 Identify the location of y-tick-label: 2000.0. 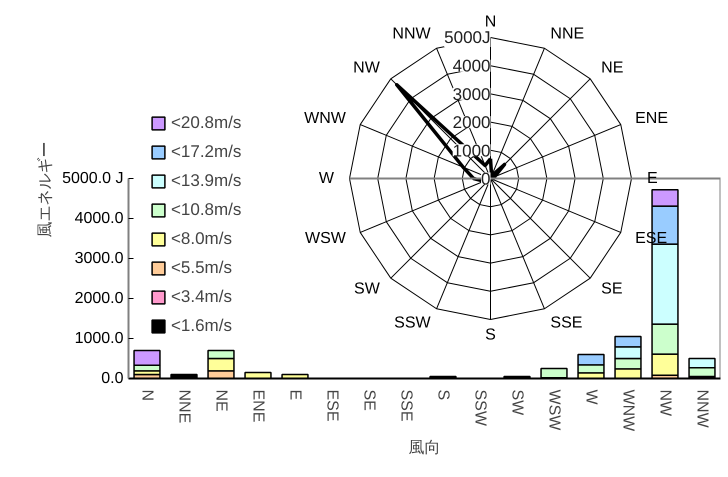
(99, 298).